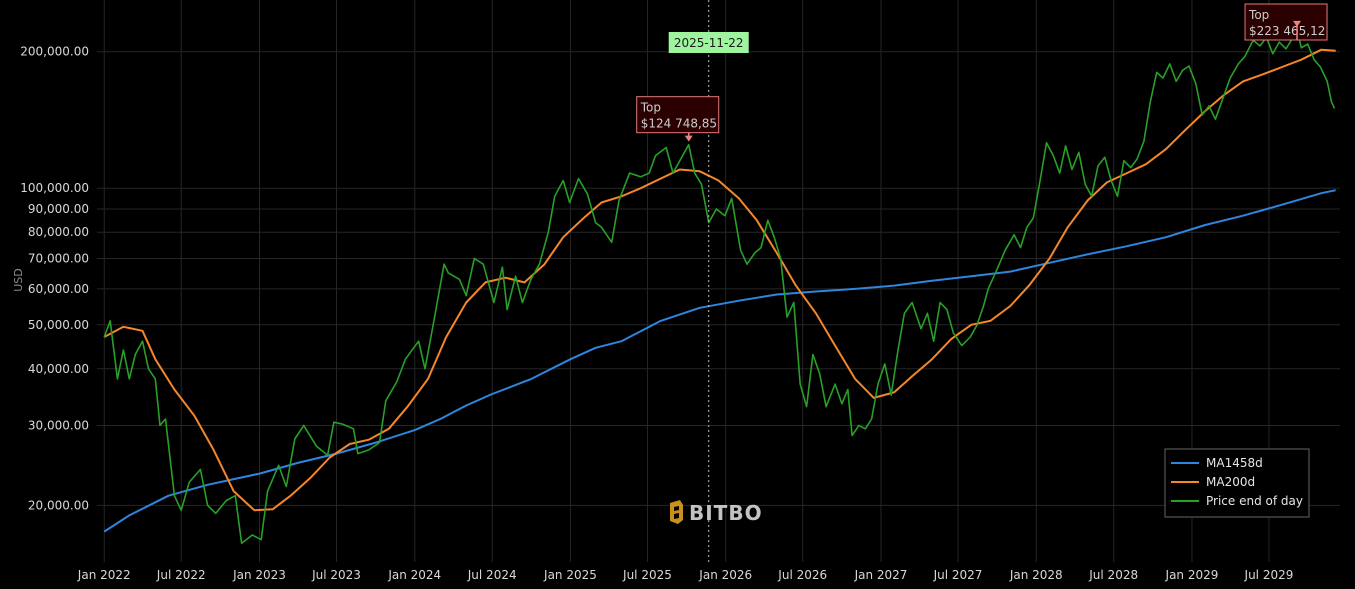 The width and height of the screenshot is (1355, 589). I want to click on top-arrow-icon, so click(688, 138).